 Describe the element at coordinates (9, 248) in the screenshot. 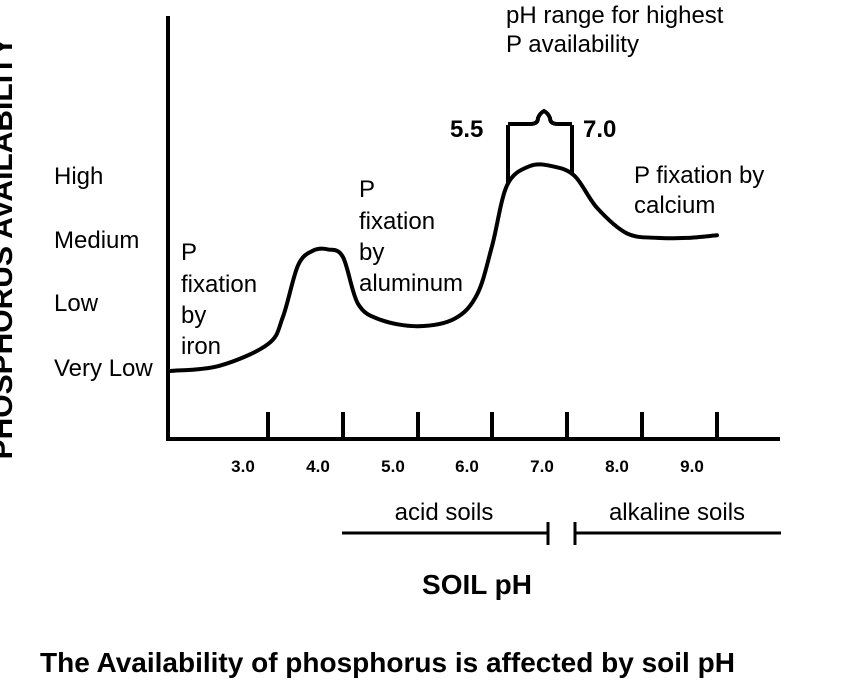

I see `y-axis-title: PHOSPHORUS AVAILABILITY` at that location.